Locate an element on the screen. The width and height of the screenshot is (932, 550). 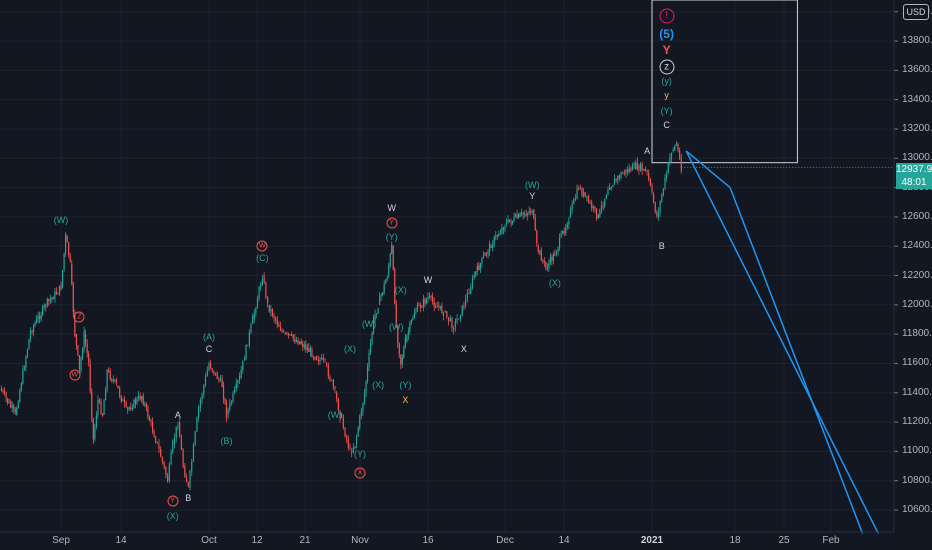
wave-label: (Y) is located at coordinates (391, 237).